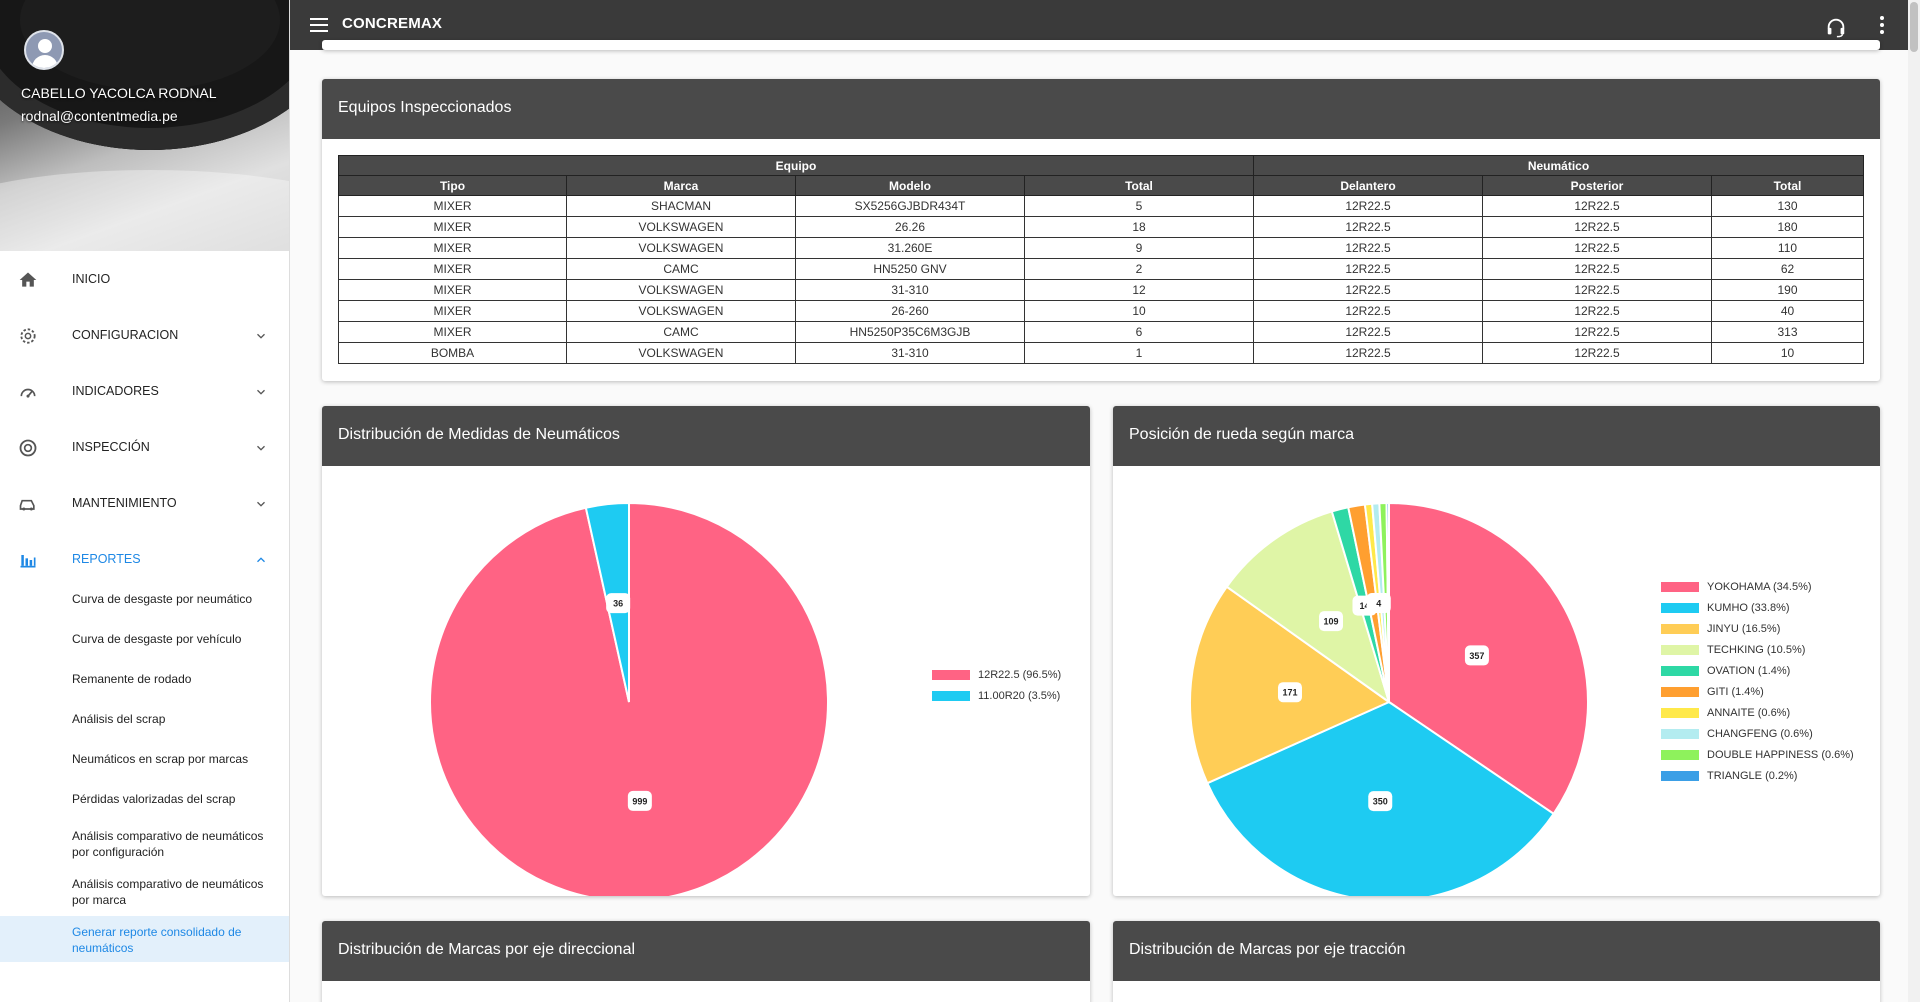 Image resolution: width=1920 pixels, height=1002 pixels. I want to click on table-cell: 31-310, so click(910, 290).